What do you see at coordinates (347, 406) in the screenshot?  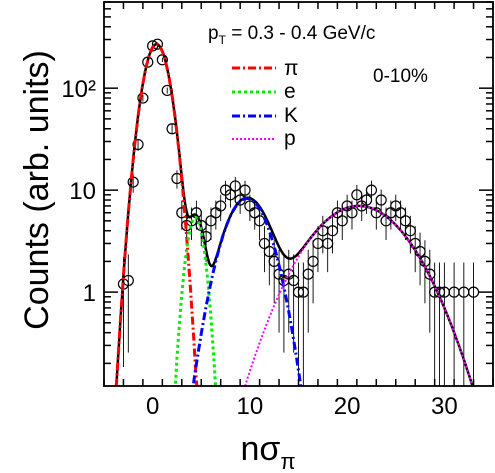 I see `x-tick-label: 20` at bounding box center [347, 406].